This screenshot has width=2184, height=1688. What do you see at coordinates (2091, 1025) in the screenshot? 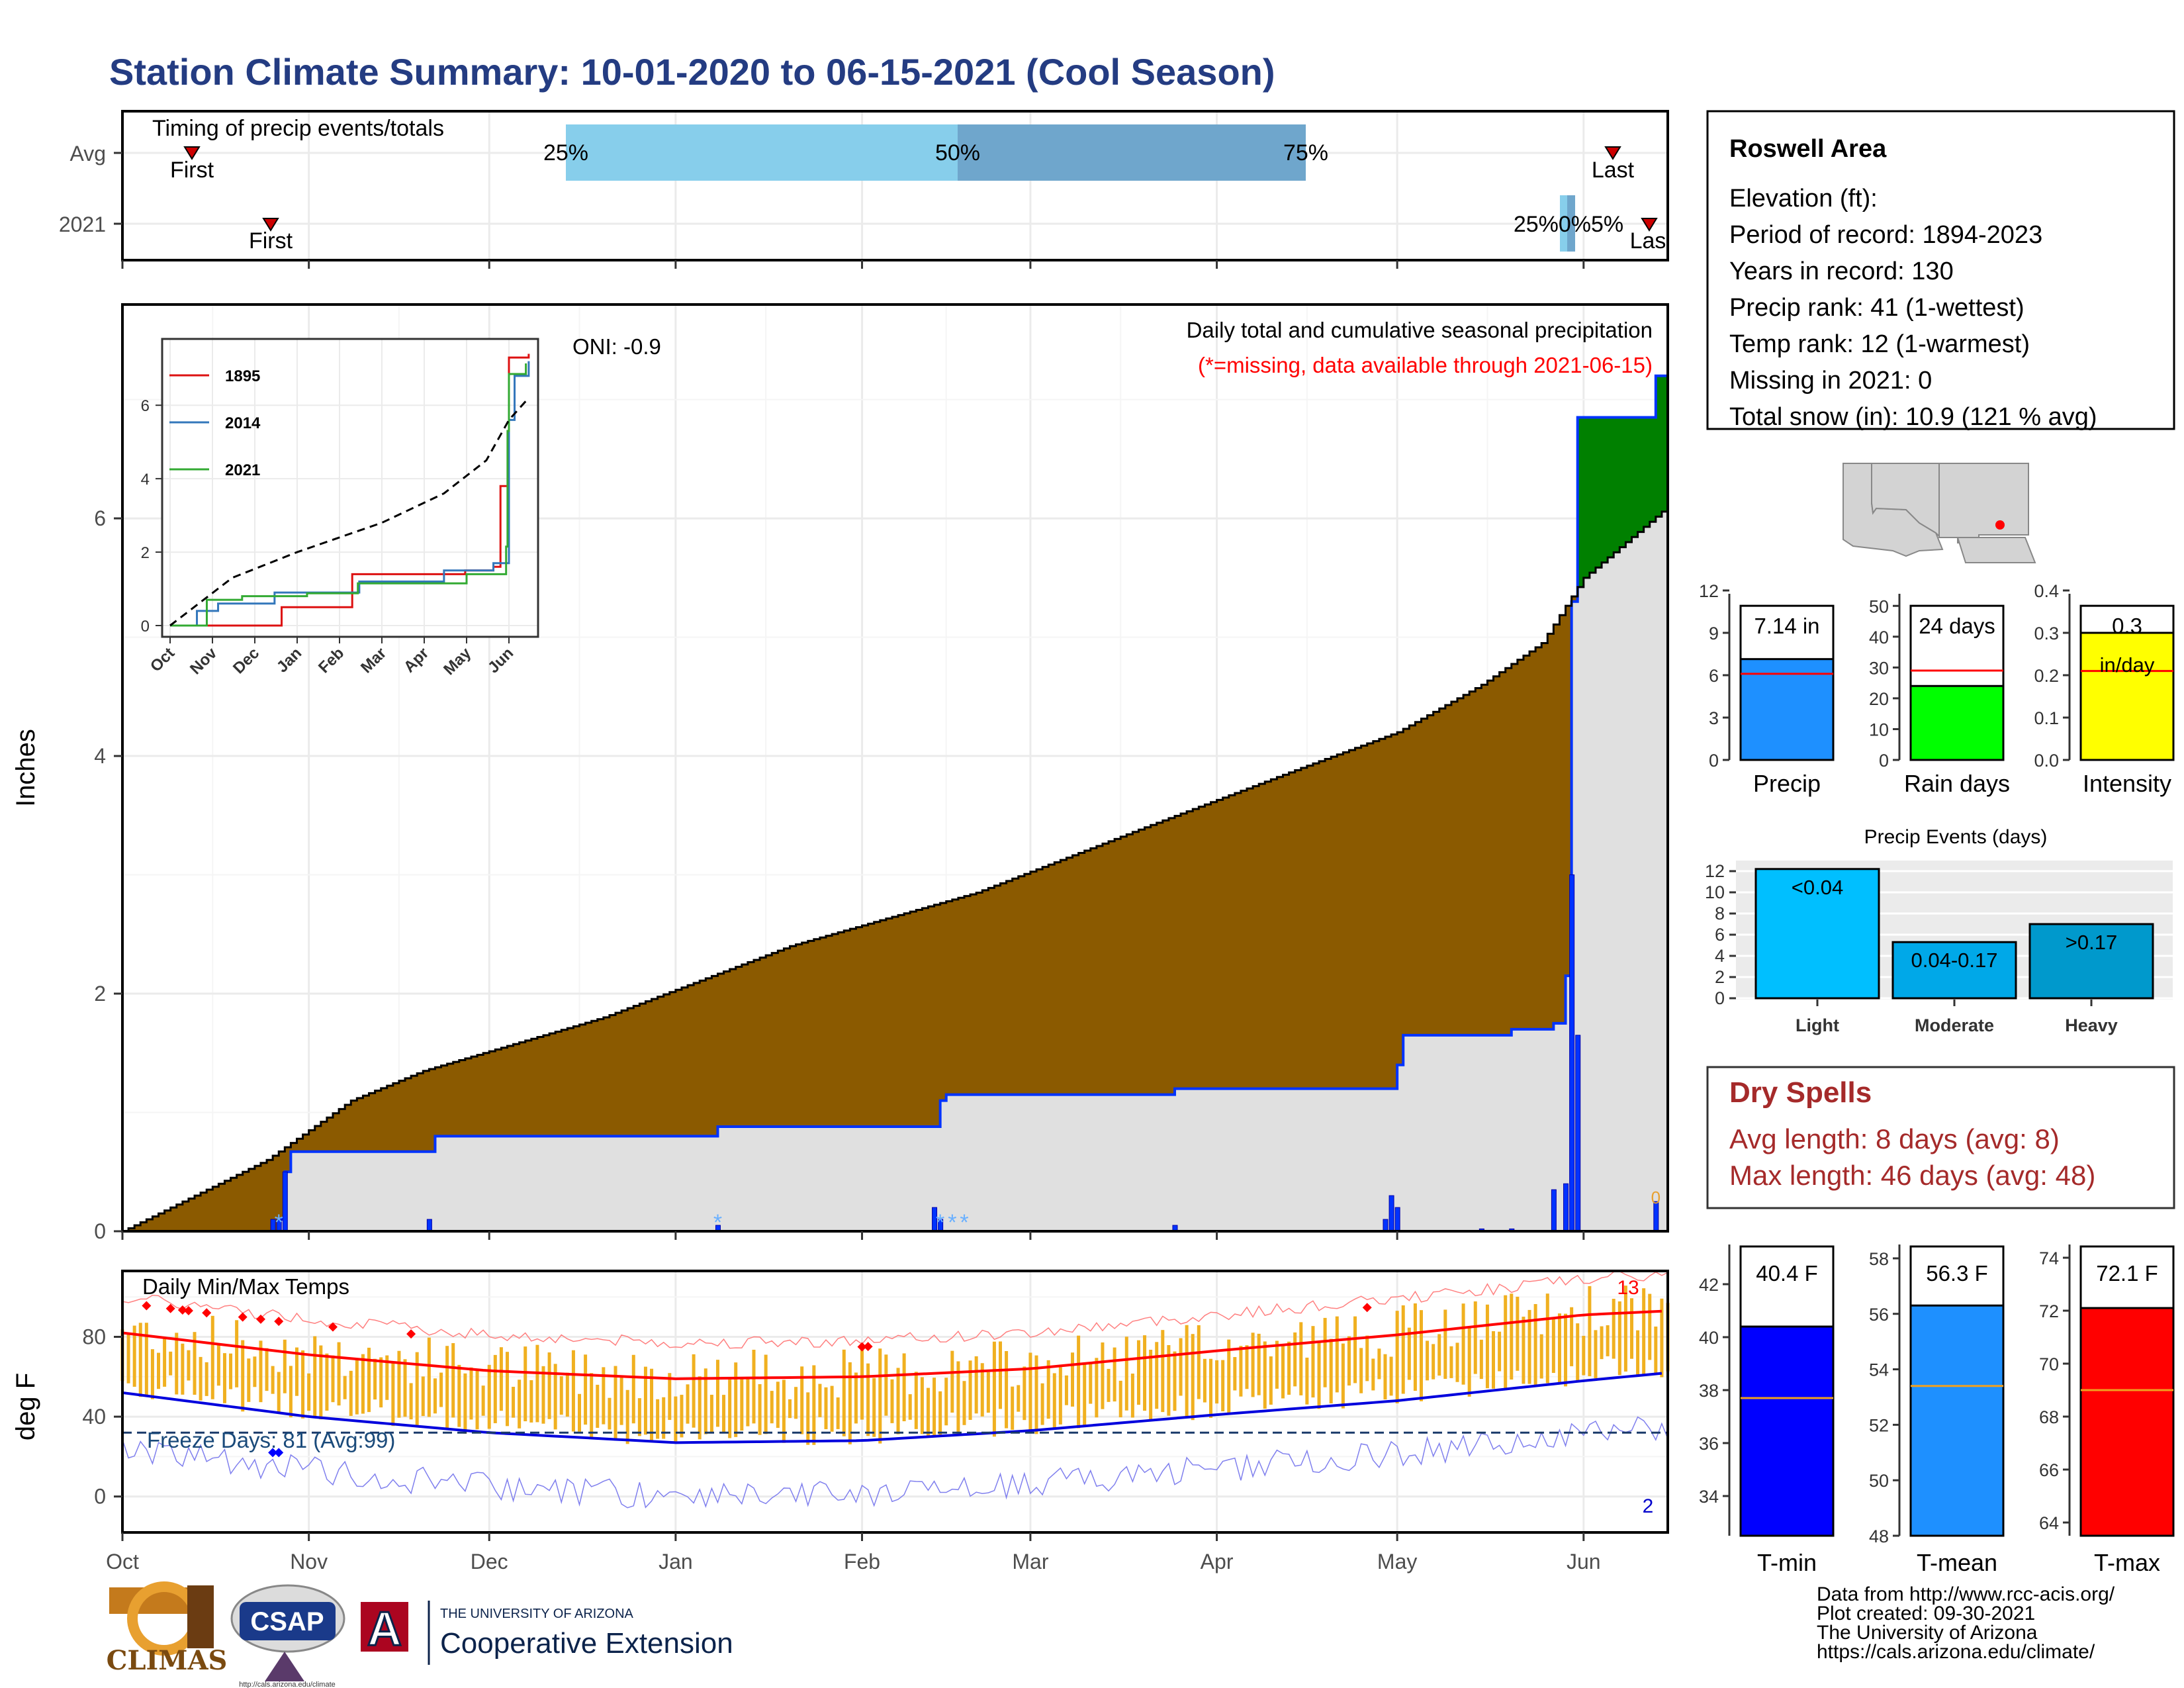
I see `events-label-2: Heavy` at bounding box center [2091, 1025].